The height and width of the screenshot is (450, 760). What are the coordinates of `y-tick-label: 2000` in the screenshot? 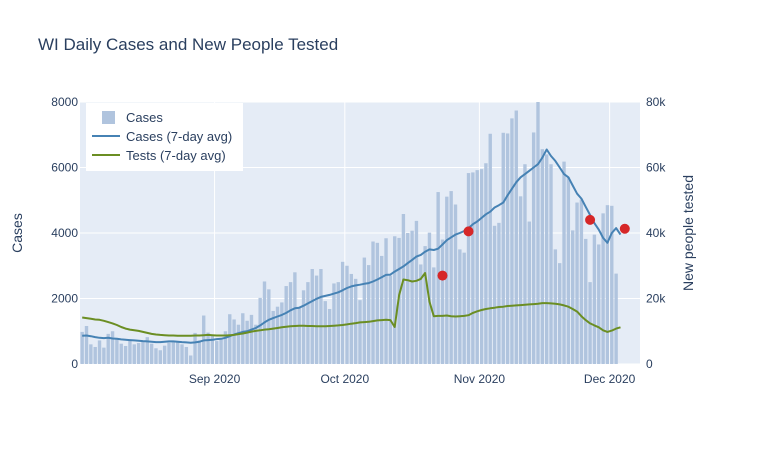 It's located at (64, 299).